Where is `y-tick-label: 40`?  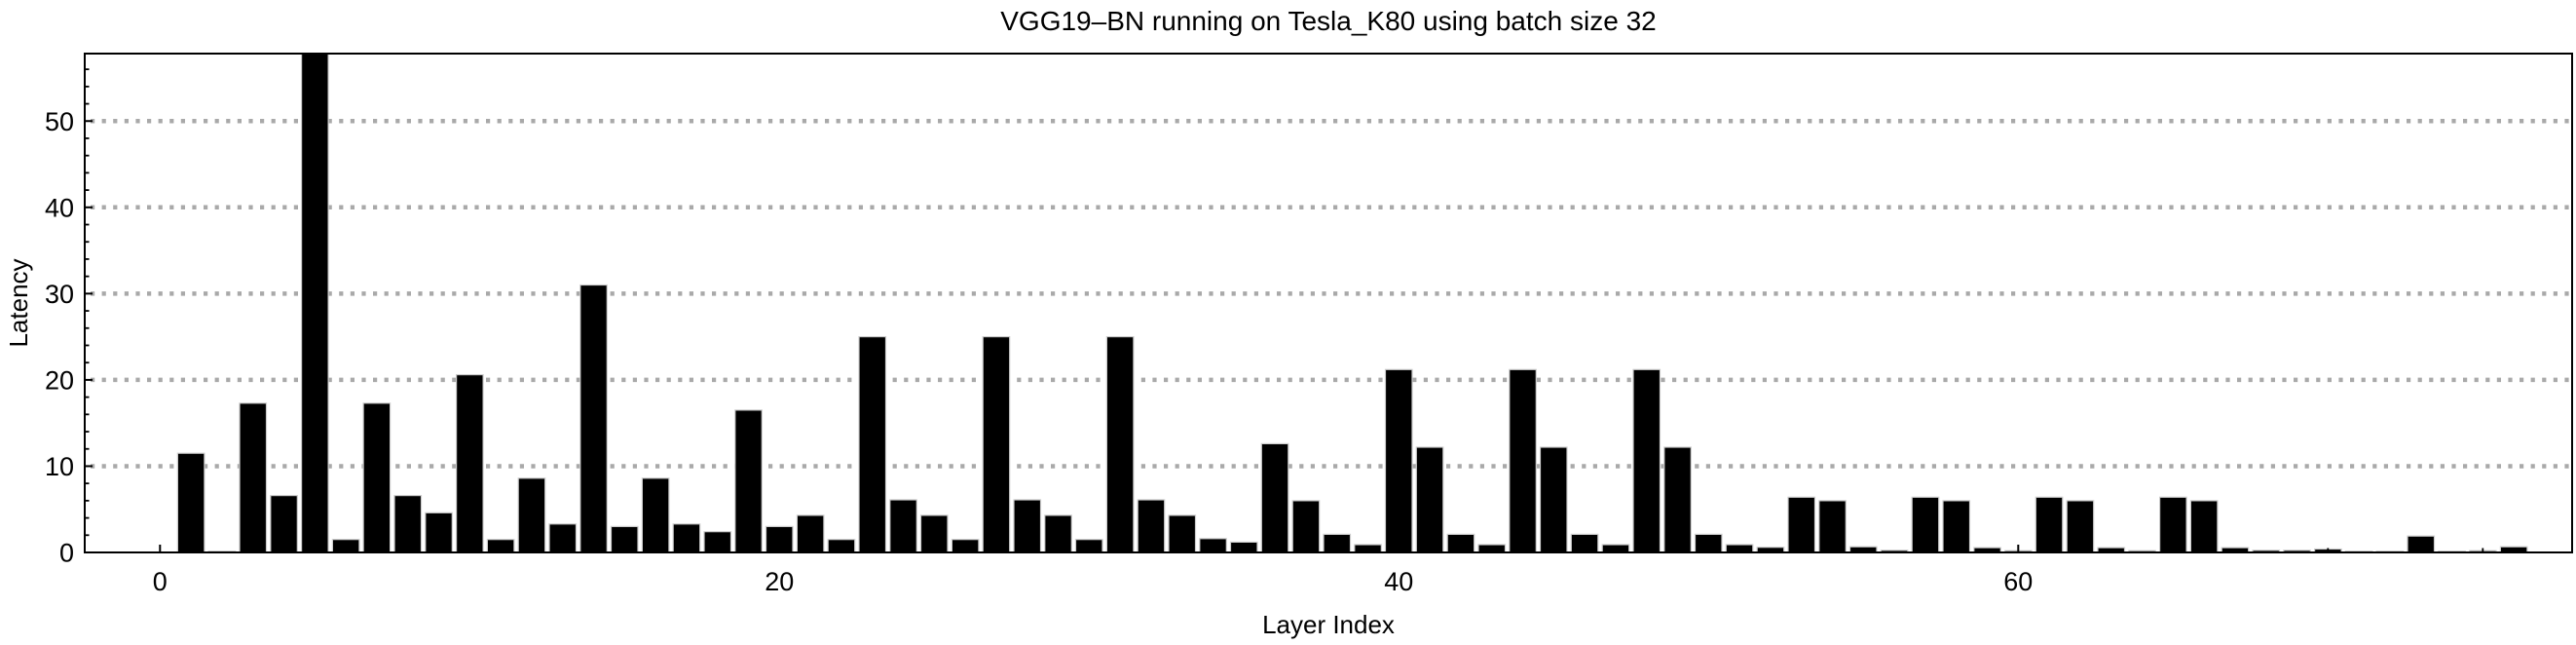
y-tick-label: 40 is located at coordinates (59, 207).